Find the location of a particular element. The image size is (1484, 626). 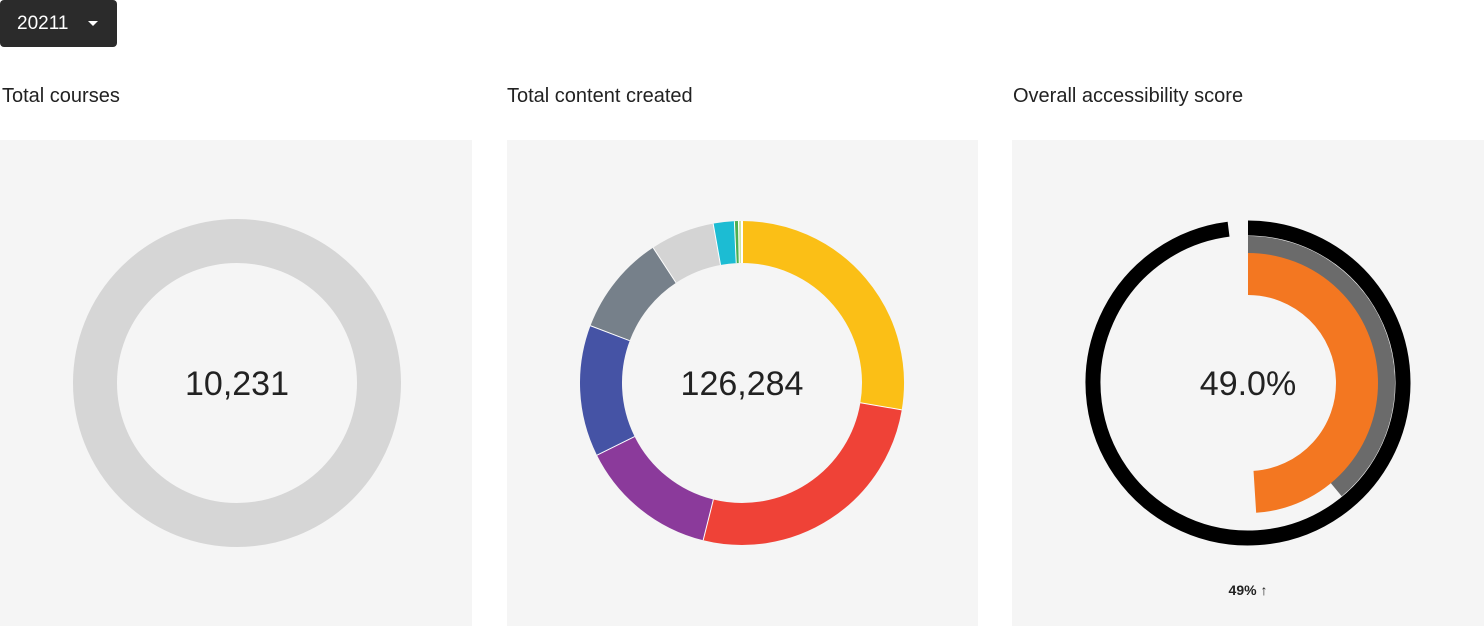

center-value: 10,231 is located at coordinates (237, 384).